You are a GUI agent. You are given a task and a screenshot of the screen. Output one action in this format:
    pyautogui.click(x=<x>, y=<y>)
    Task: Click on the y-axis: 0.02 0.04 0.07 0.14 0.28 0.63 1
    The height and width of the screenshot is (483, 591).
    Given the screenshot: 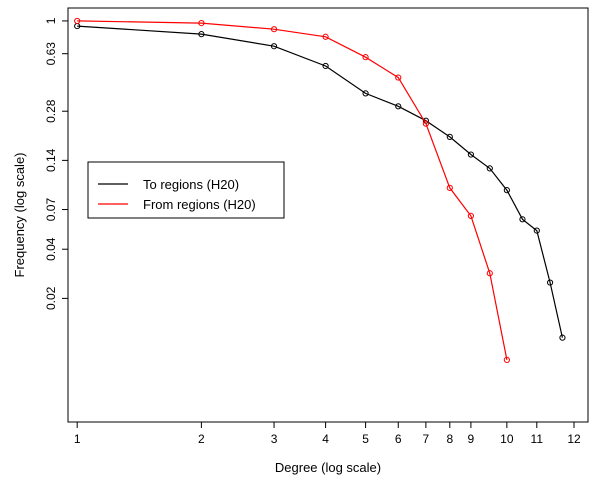 What is the action you would take?
    pyautogui.click(x=56, y=163)
    